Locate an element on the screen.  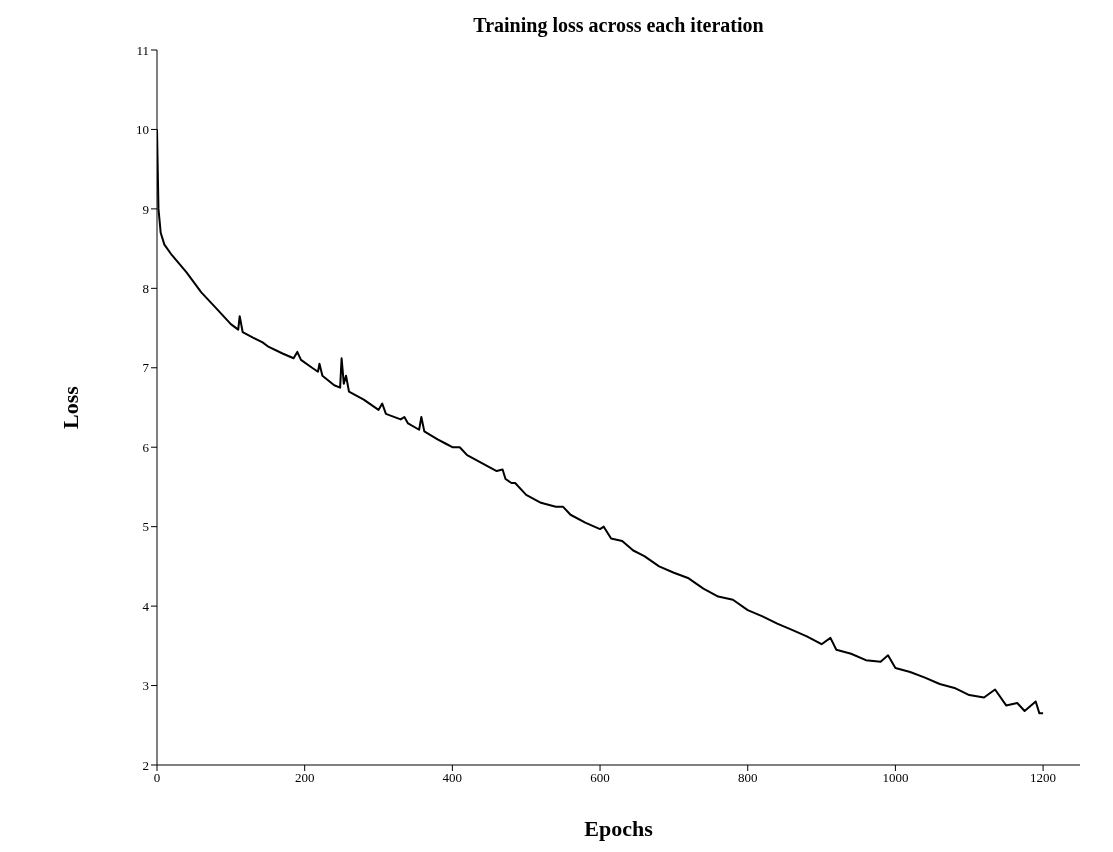
y-tick-label: 8 is located at coordinates (145, 288).